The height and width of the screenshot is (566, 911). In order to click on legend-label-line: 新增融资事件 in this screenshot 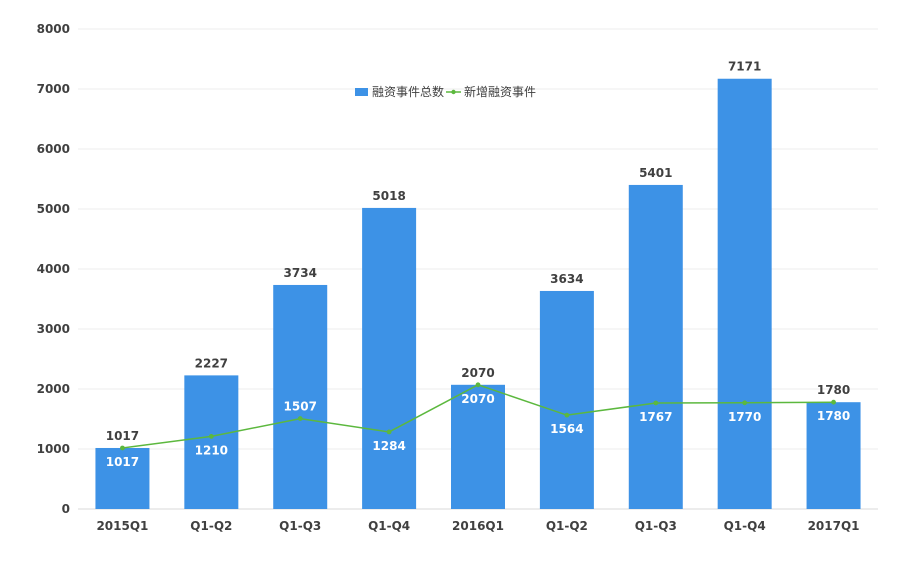, I will do `click(500, 91)`.